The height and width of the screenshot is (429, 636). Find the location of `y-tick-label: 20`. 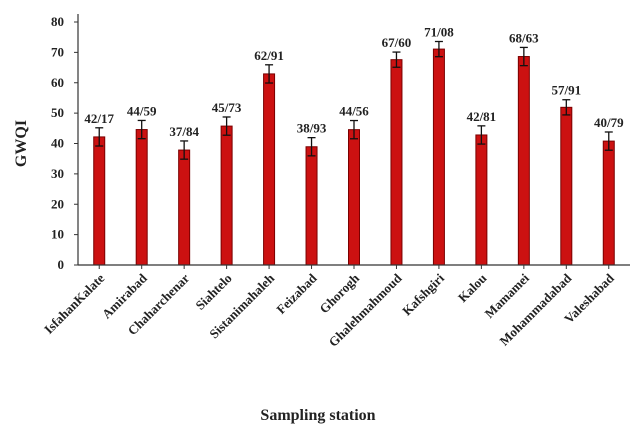

y-tick-label: 20 is located at coordinates (57, 203).